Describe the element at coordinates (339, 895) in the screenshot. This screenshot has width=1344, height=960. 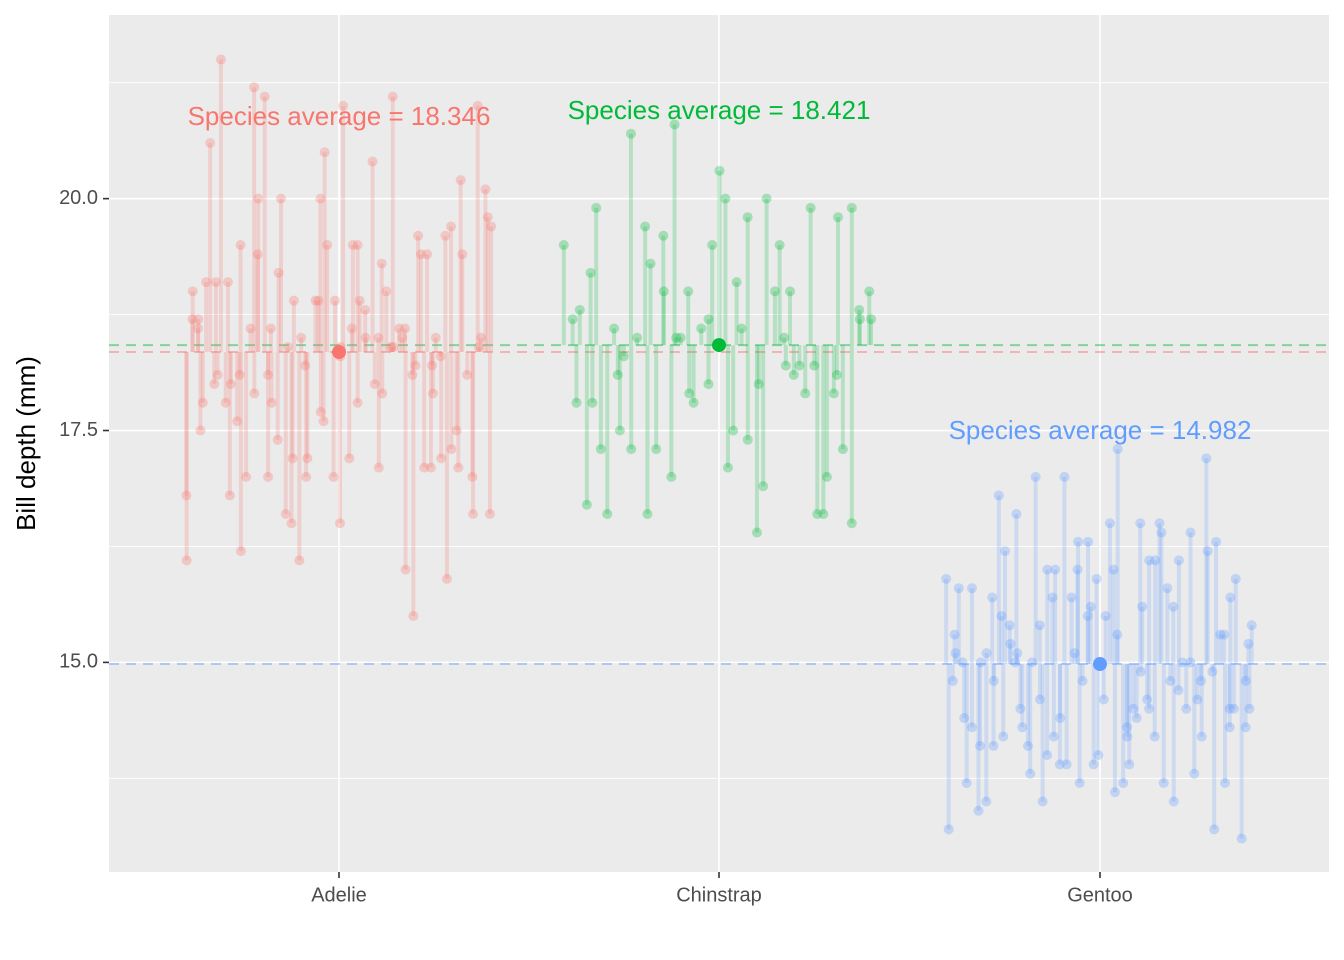
I see `x-tick-label: Adelie` at that location.